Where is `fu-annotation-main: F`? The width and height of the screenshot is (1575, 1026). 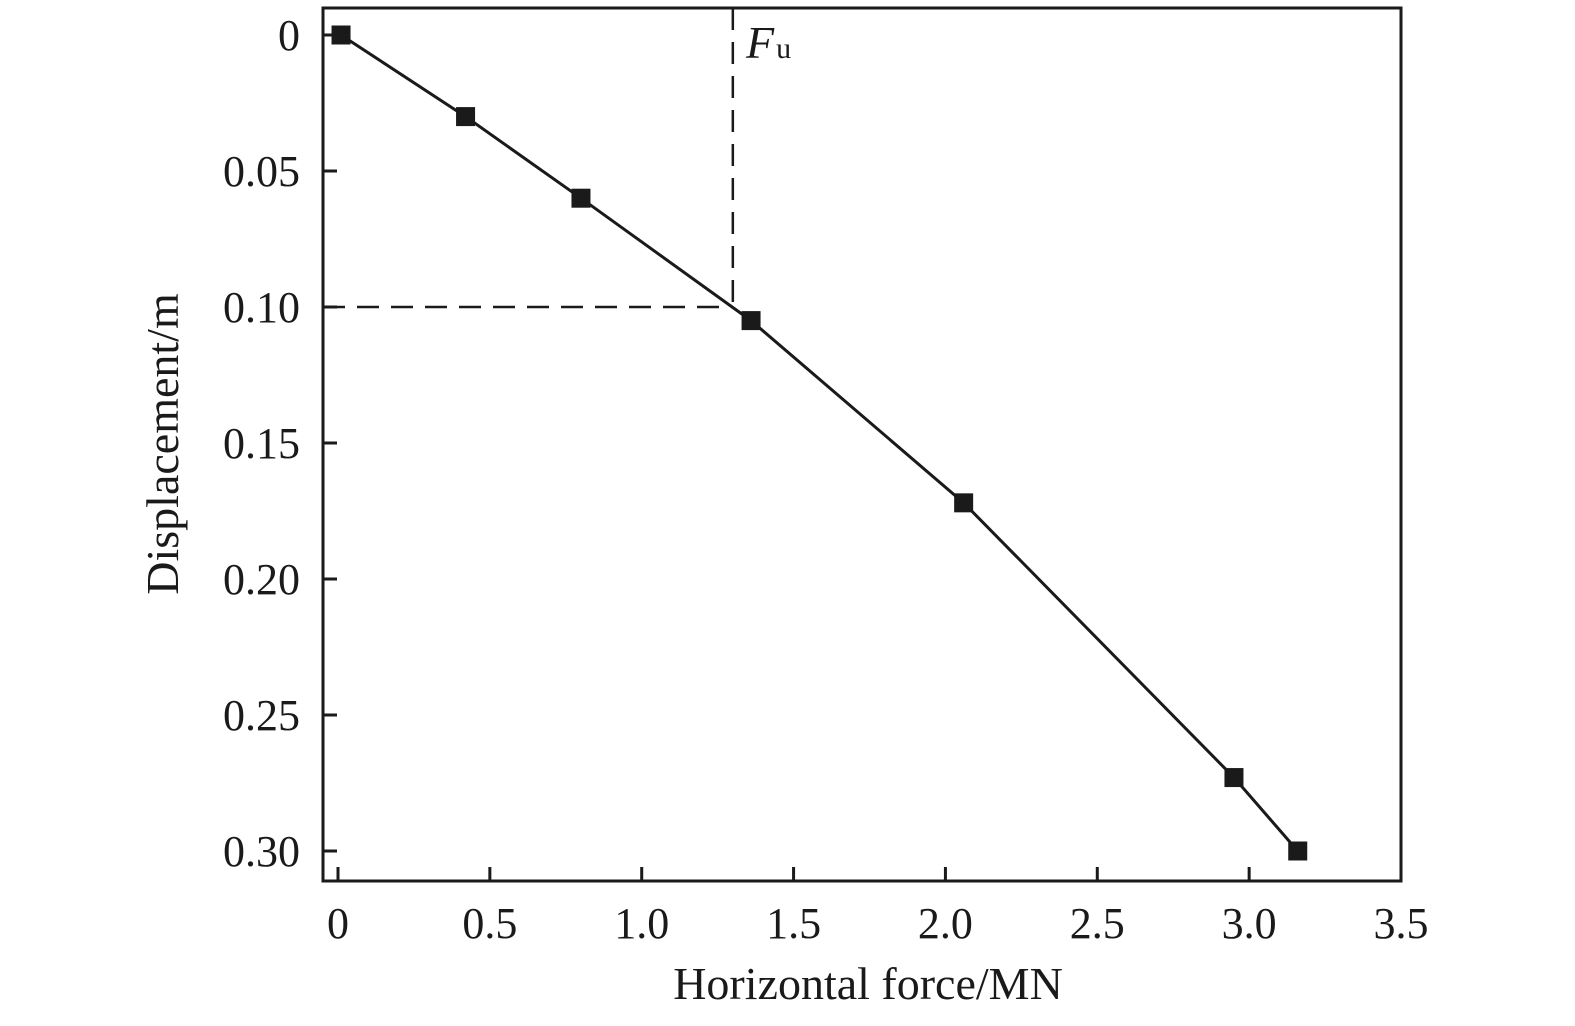 fu-annotation-main: F is located at coordinates (760, 42).